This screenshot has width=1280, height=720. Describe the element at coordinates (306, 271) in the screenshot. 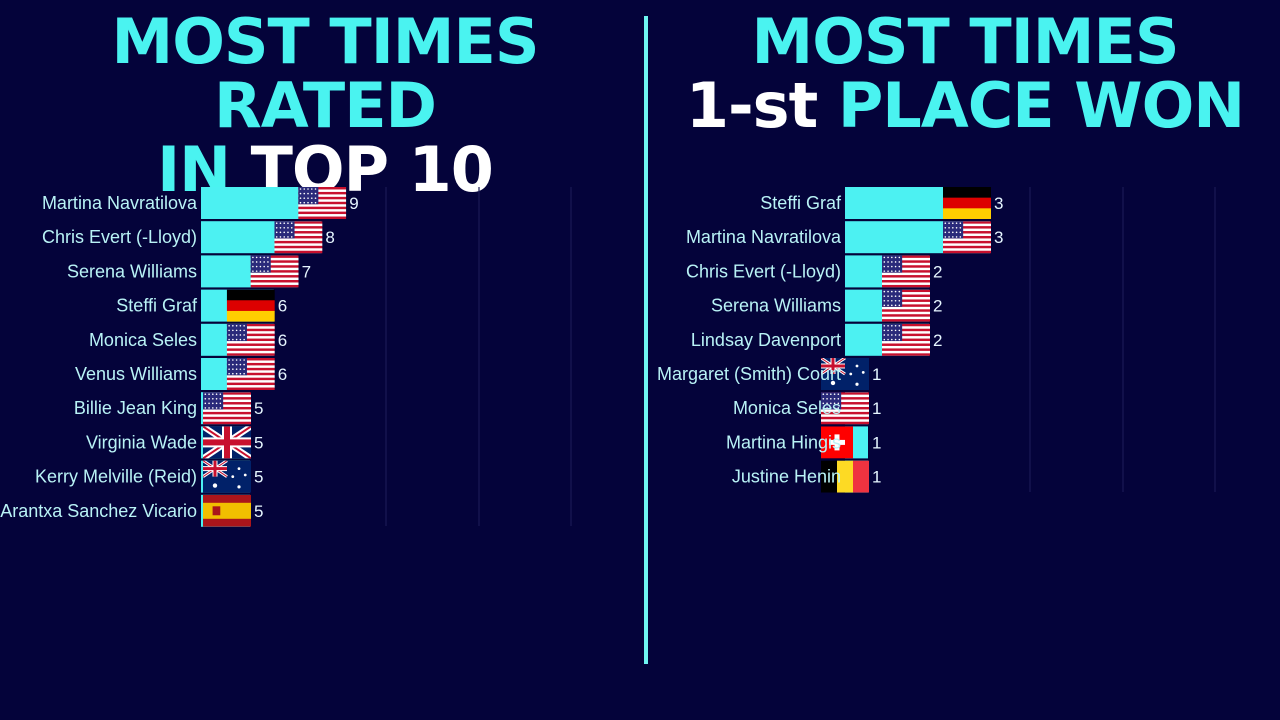

I see `value-label: 7` at that location.